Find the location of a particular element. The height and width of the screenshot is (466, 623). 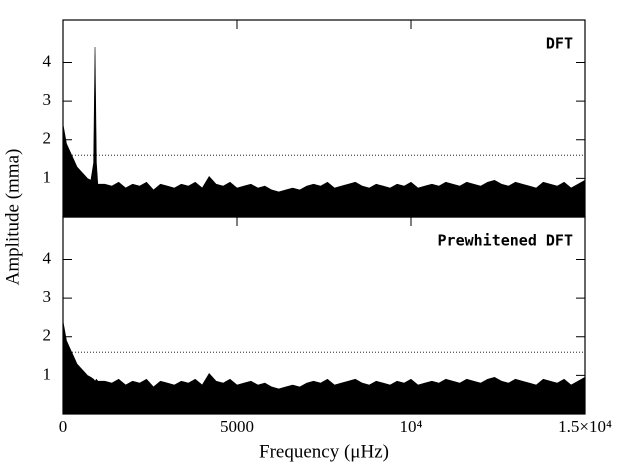

x-tick-label: 5000 is located at coordinates (237, 426).